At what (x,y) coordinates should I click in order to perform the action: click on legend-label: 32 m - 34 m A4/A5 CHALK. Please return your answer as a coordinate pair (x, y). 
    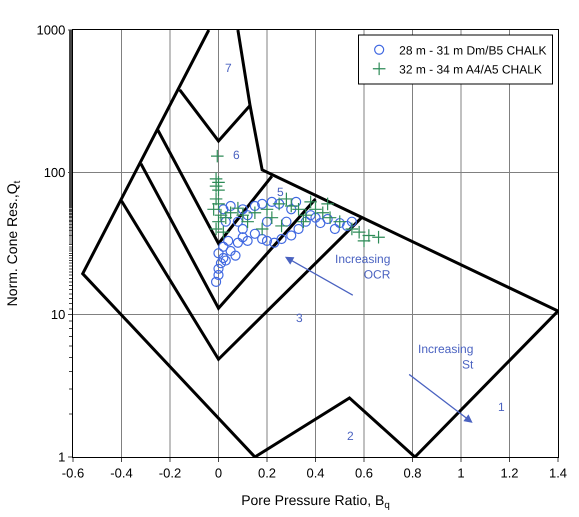
    Looking at the image, I should click on (470, 69).